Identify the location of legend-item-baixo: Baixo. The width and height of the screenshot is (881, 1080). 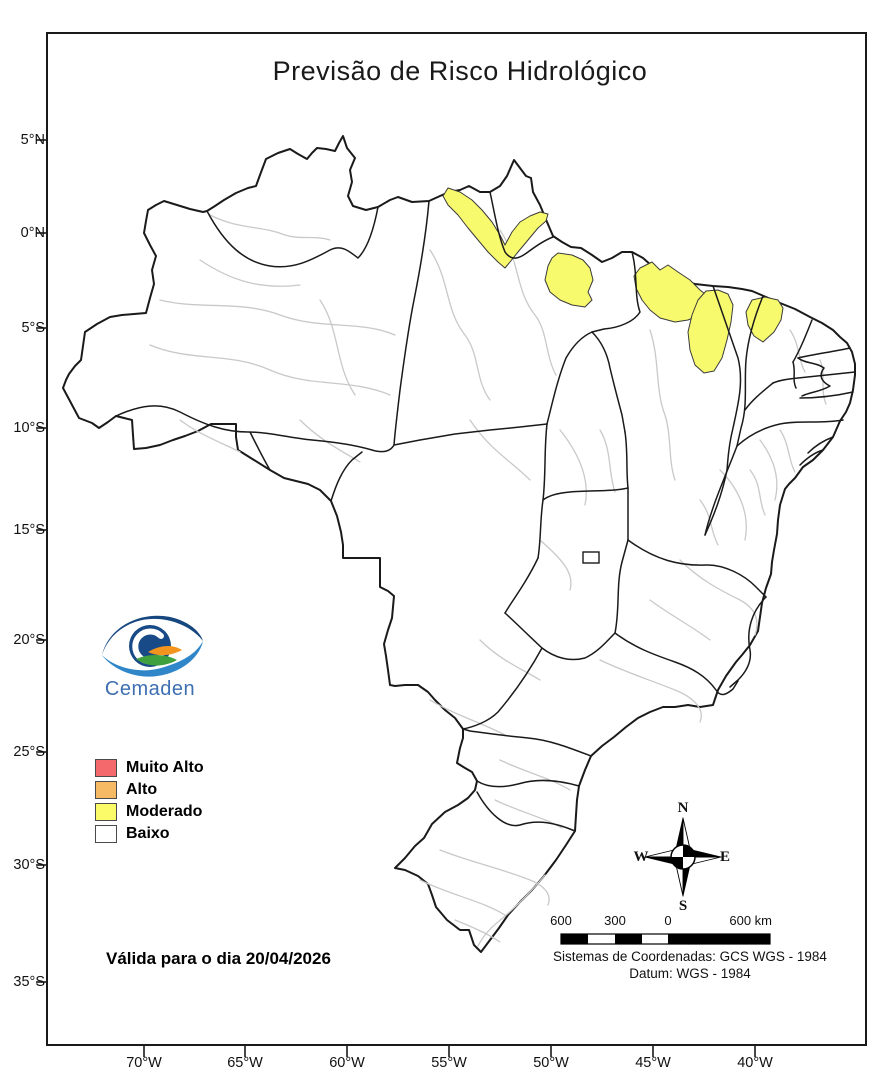
(149, 834).